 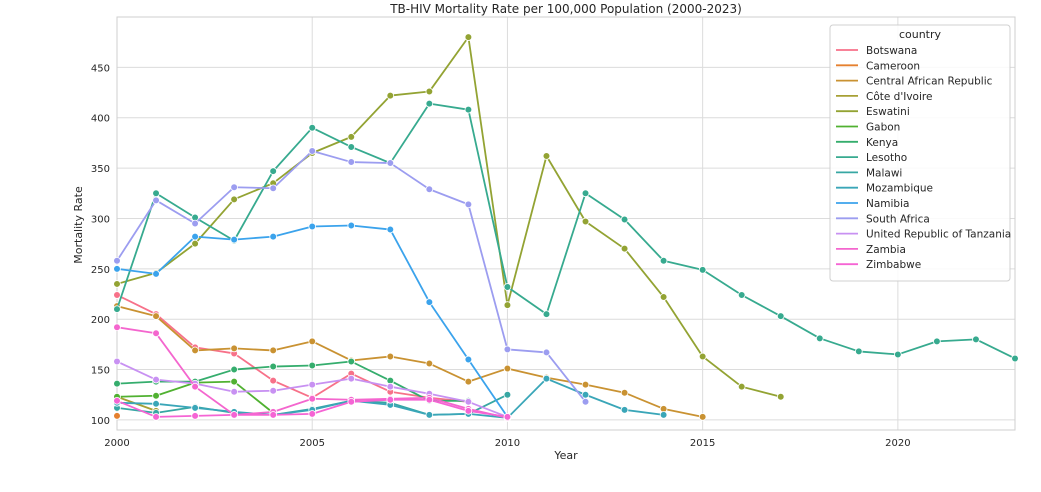 What do you see at coordinates (100, 421) in the screenshot?
I see `y-tick-label: 100` at bounding box center [100, 421].